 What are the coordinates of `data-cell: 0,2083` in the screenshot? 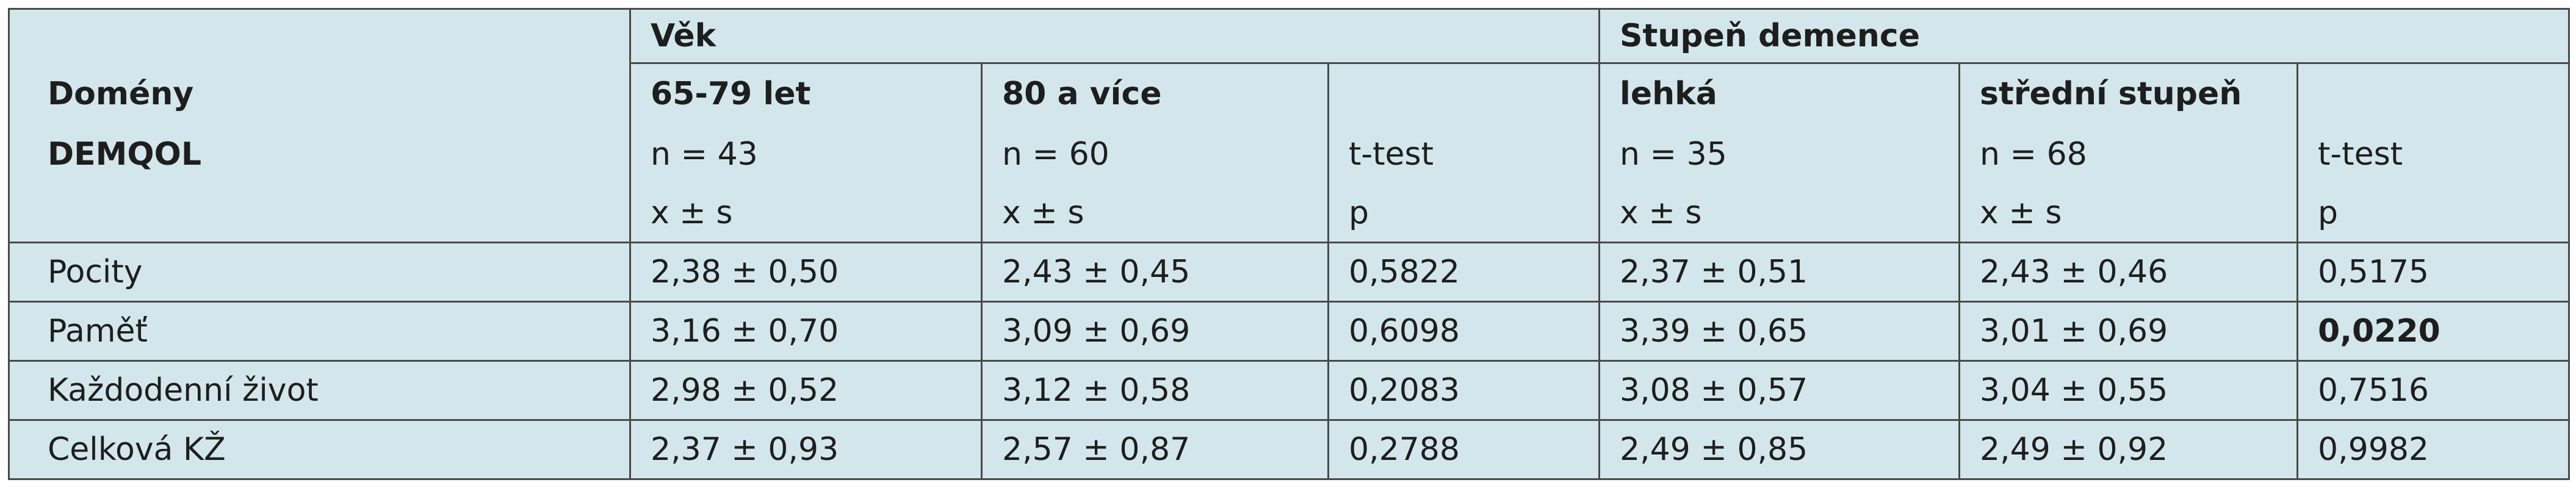 It's located at (1464, 390).